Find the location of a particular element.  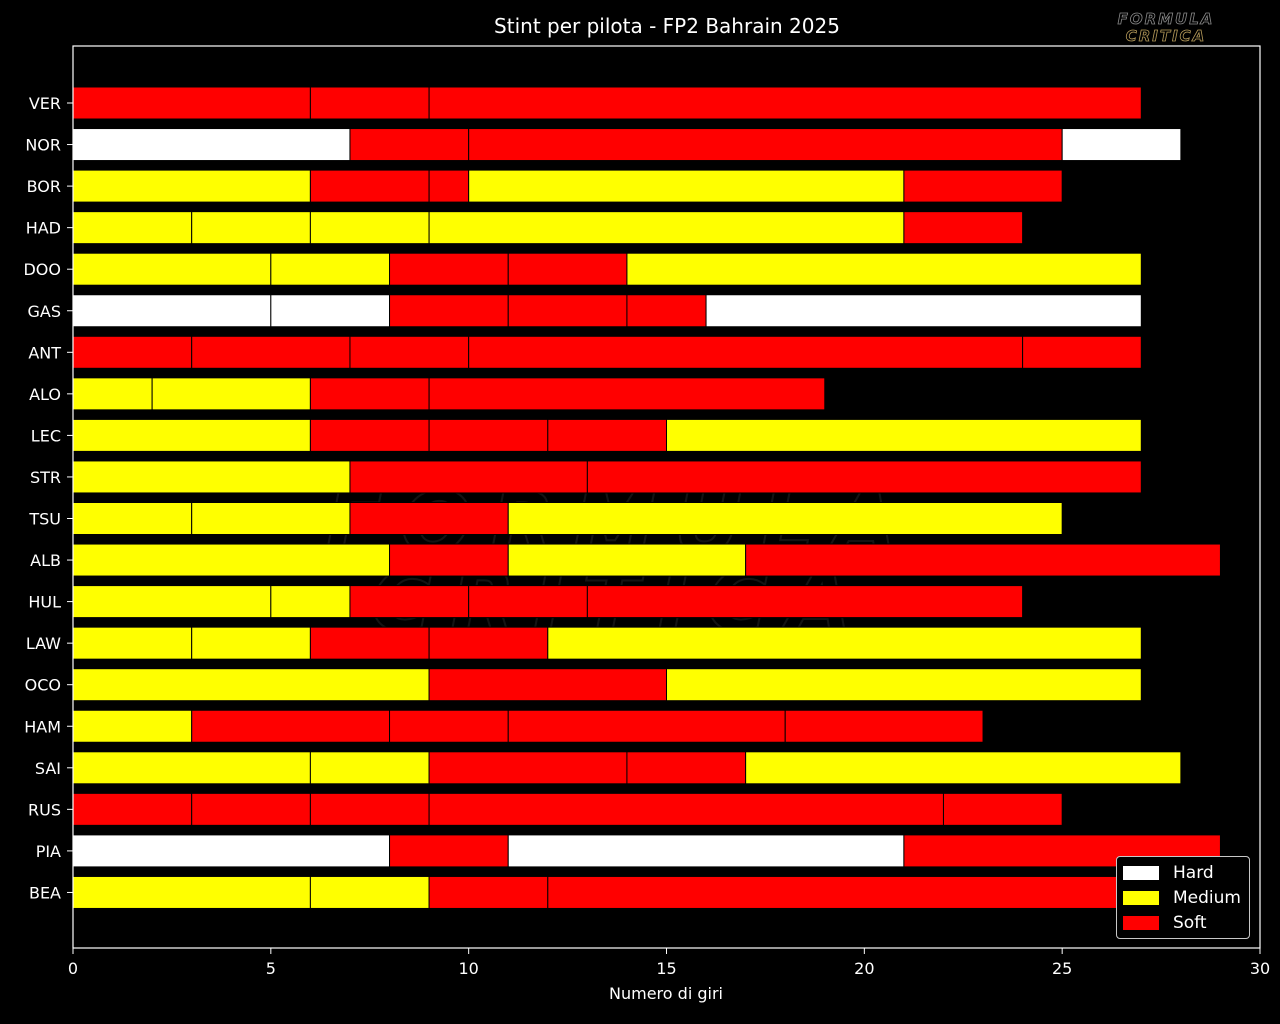

chart-legend: Hard Medium Soft is located at coordinates (1183, 897).